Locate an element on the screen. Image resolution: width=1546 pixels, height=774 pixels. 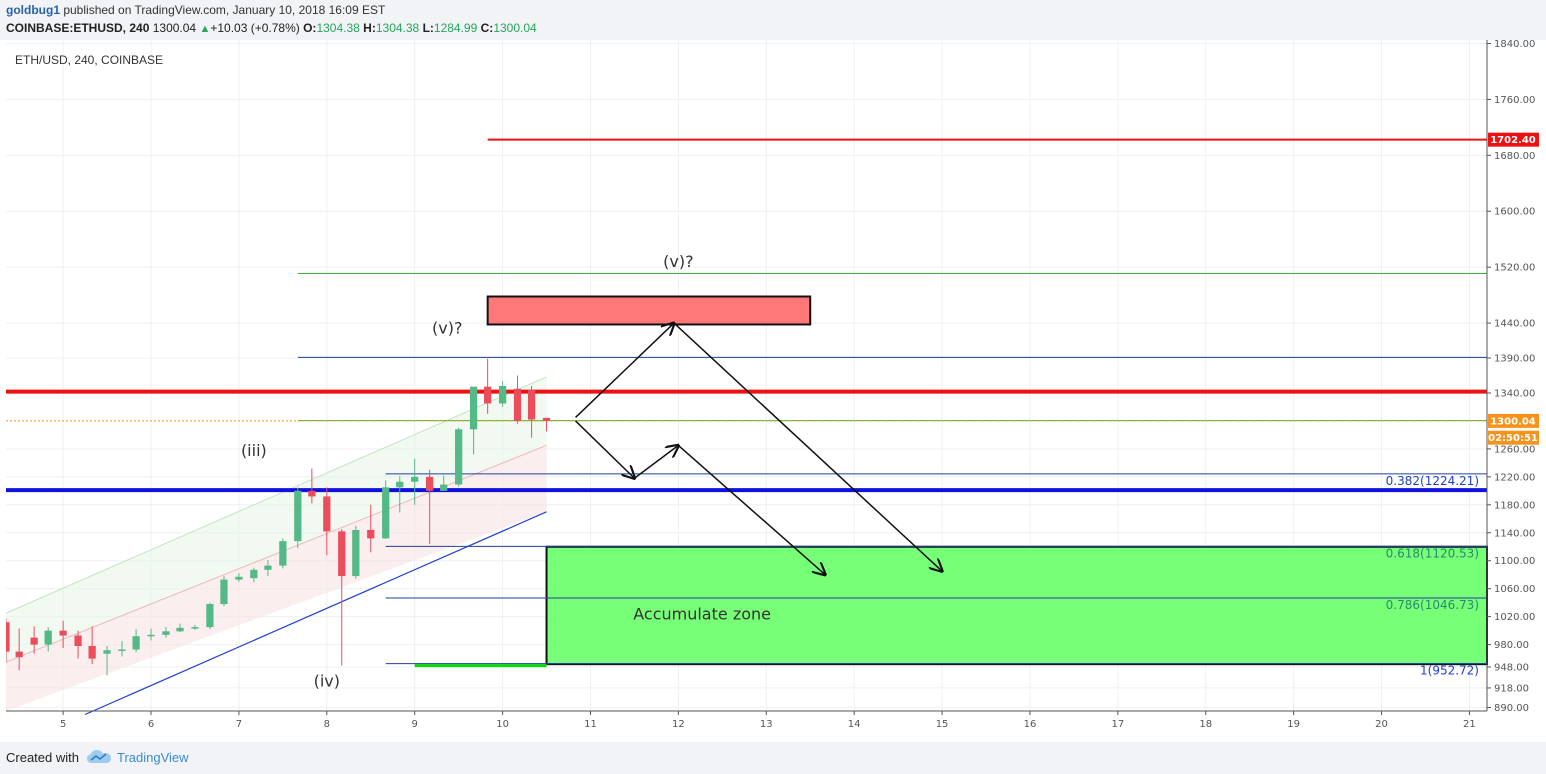
chart-title: ETH/USD, 240, COINBASE is located at coordinates (89, 60).